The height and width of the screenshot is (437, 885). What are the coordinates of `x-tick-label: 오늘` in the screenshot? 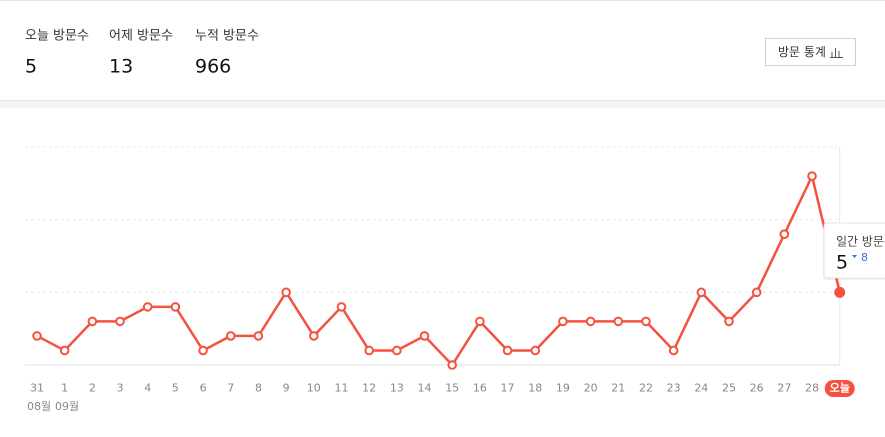 It's located at (840, 388).